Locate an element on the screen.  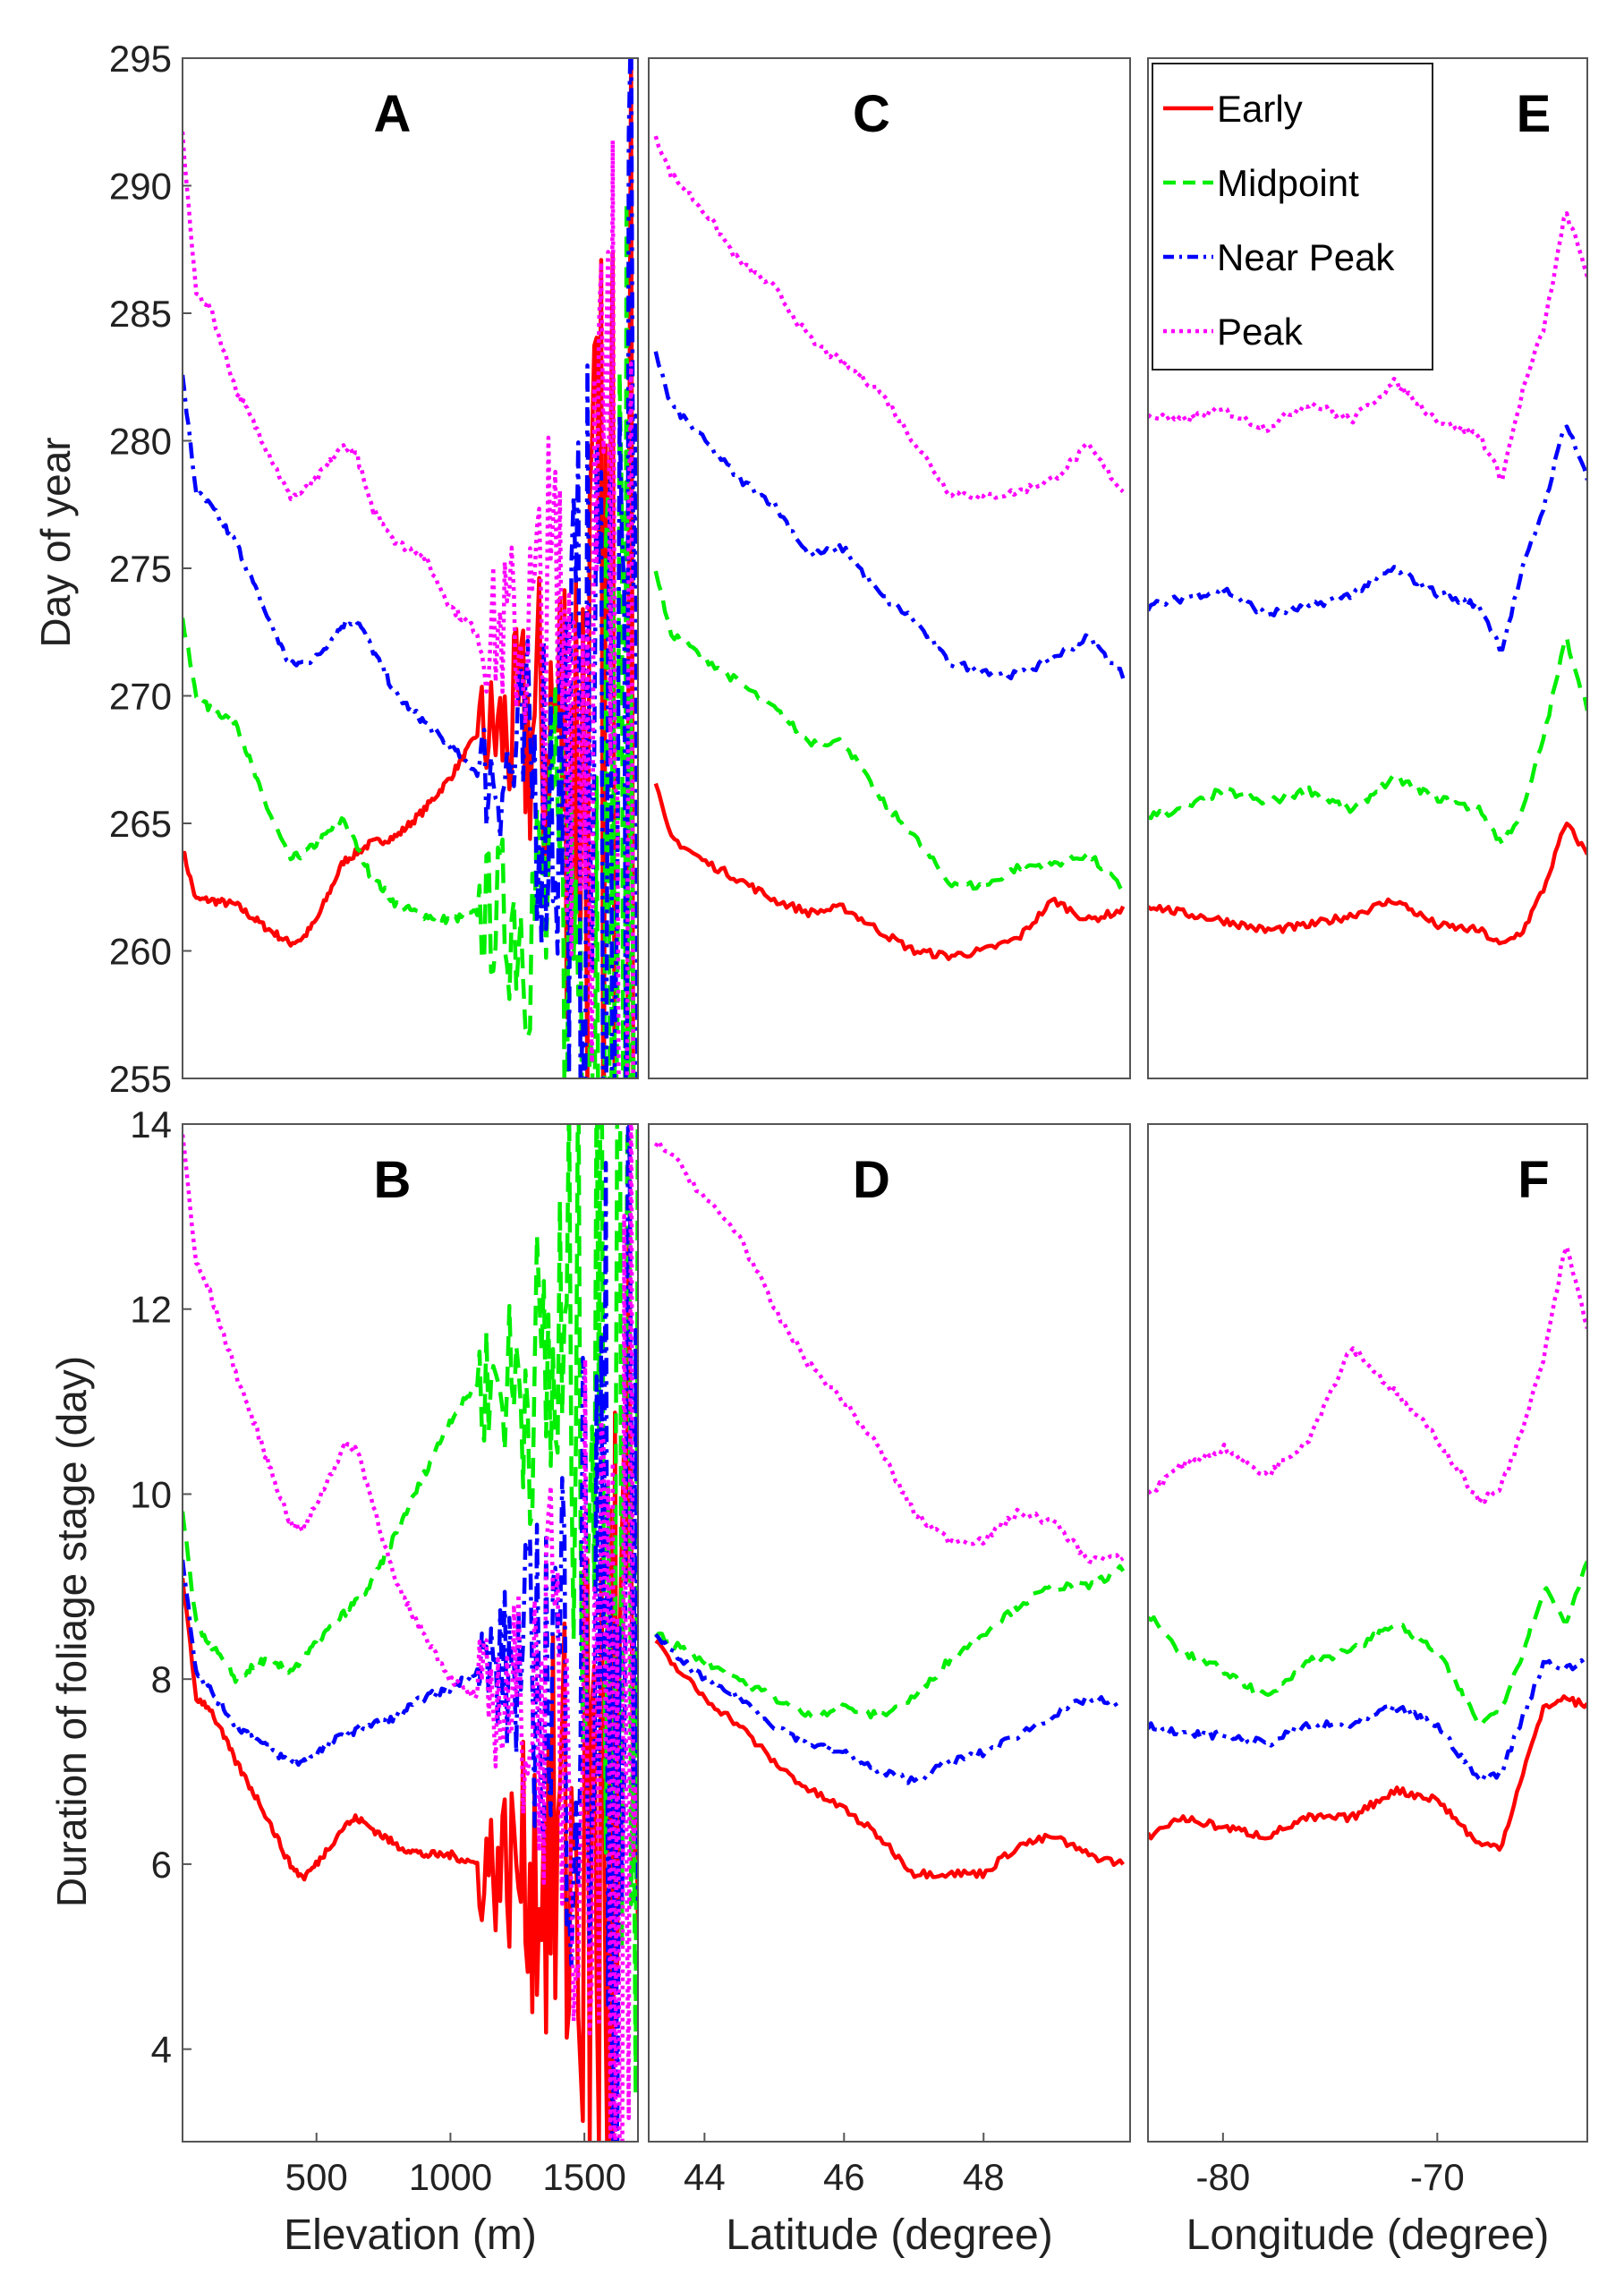
panel-letter: B is located at coordinates (393, 1180).